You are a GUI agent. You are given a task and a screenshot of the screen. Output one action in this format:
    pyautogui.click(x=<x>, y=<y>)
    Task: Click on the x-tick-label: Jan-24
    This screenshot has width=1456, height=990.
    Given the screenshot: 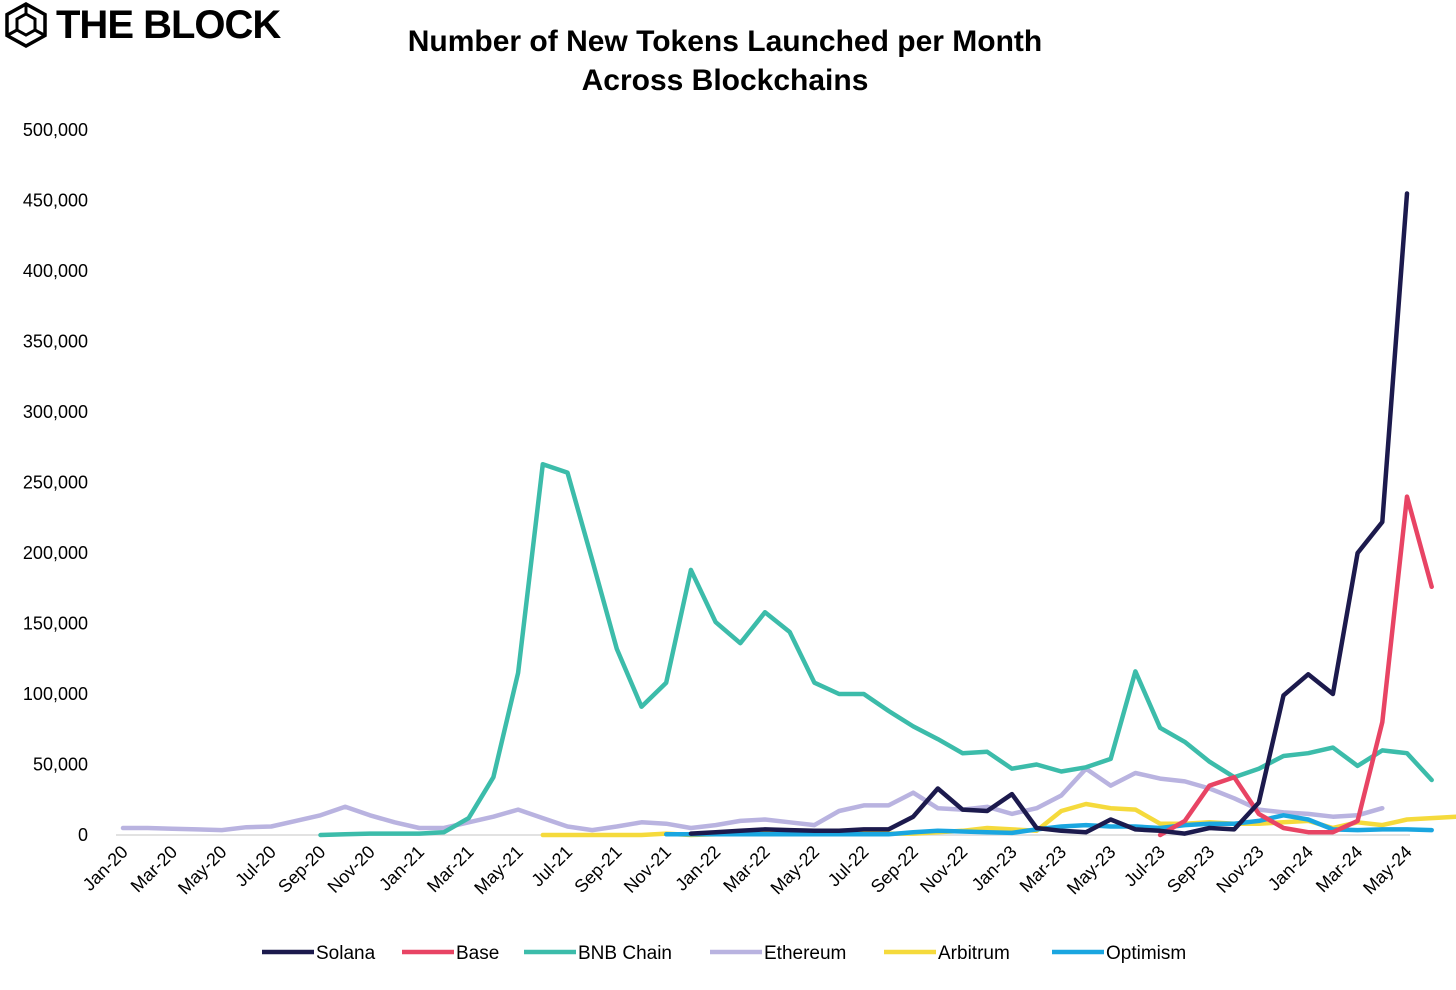 What is the action you would take?
    pyautogui.click(x=1290, y=868)
    